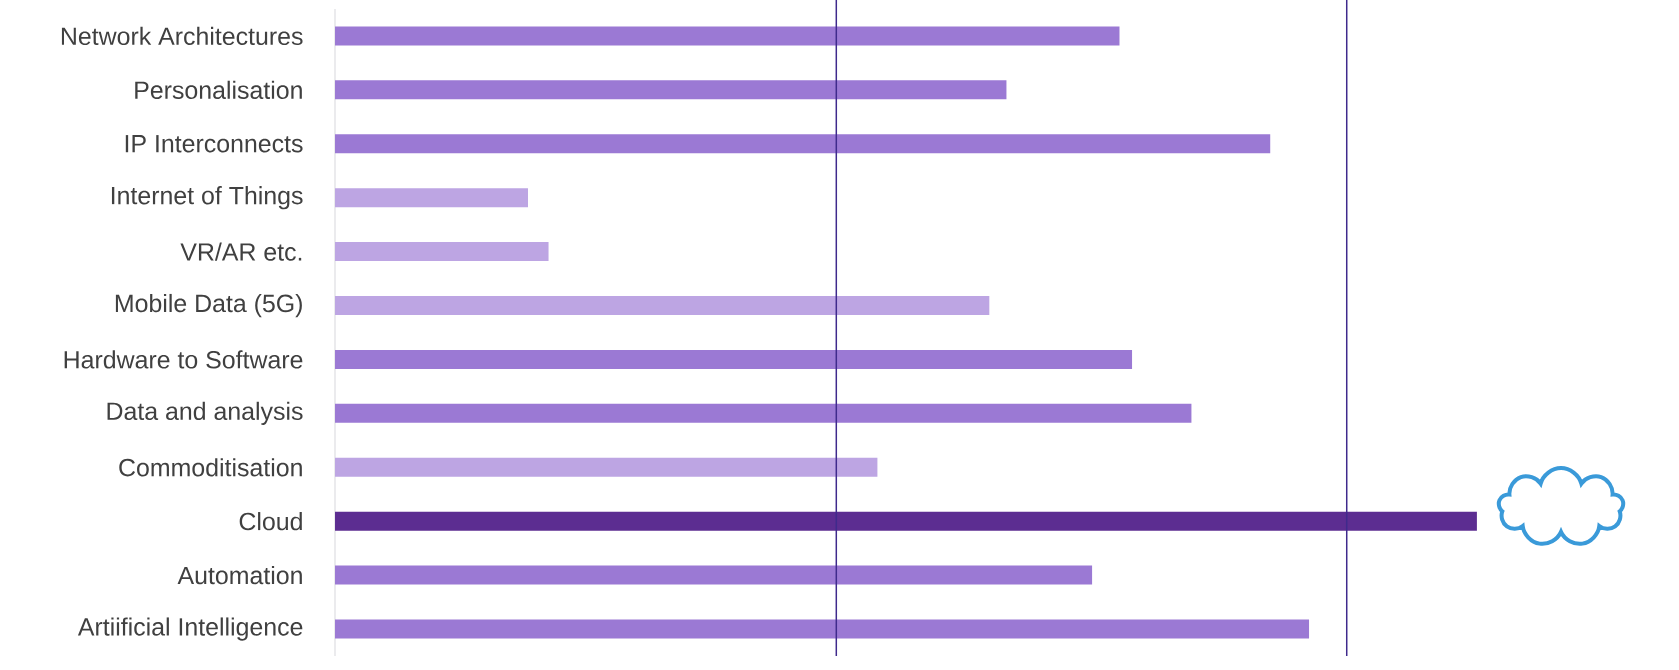  I want to click on y-tick-label: Personalisation, so click(218, 90).